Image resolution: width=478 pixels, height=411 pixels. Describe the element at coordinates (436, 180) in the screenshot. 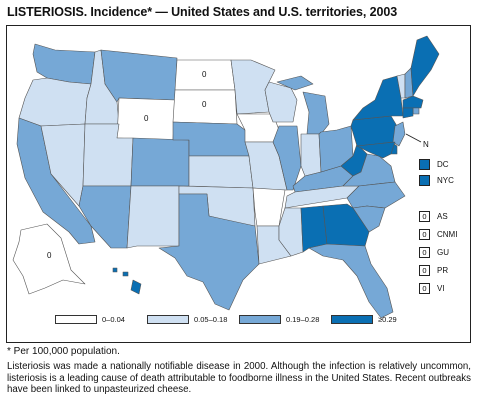

I see `side-box-nyc: NYC` at that location.